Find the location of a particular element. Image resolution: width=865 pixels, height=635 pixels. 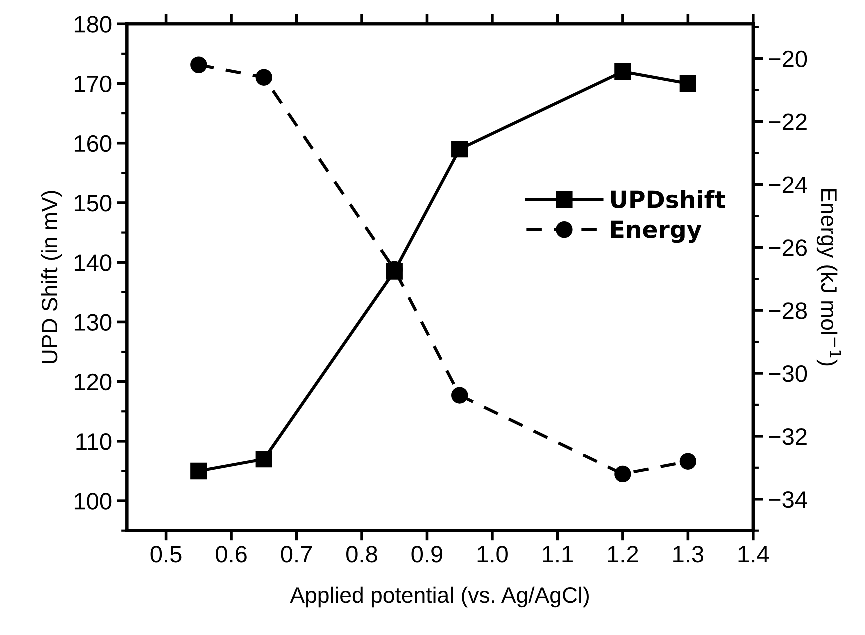

legend-label: Energy is located at coordinates (656, 232).